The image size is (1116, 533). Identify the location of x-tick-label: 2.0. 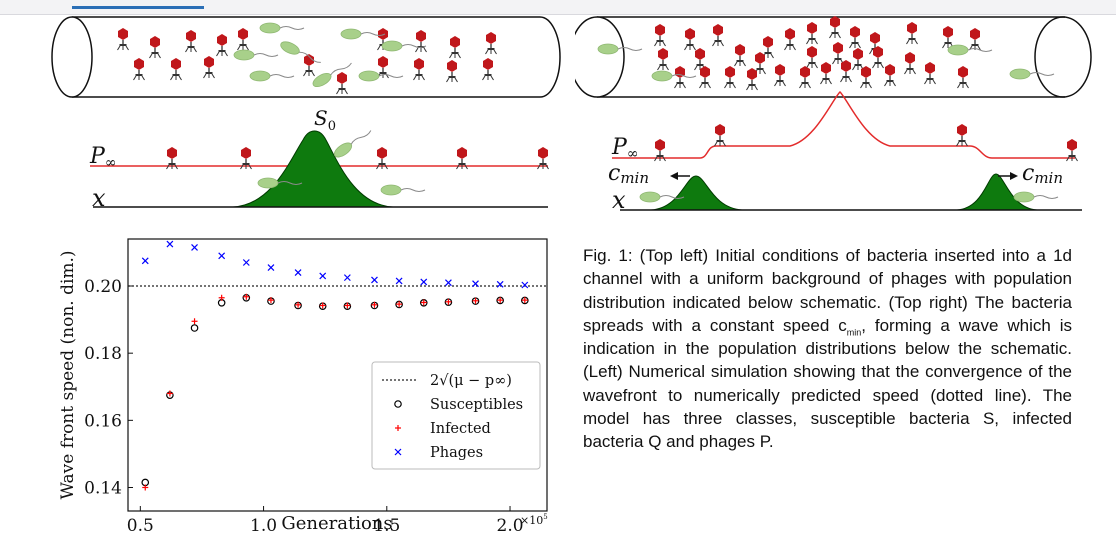
(510, 524).